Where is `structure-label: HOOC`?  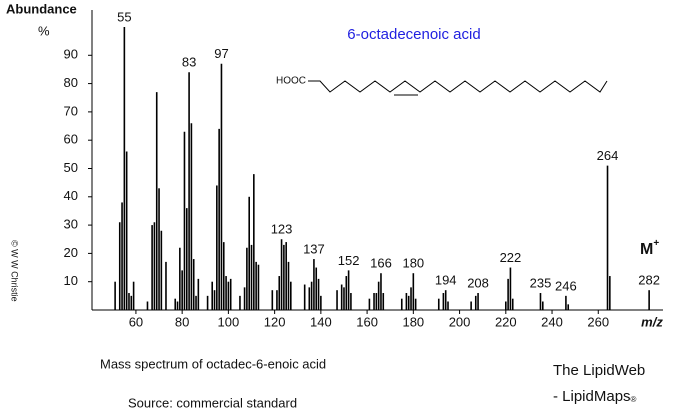 structure-label: HOOC is located at coordinates (291, 81).